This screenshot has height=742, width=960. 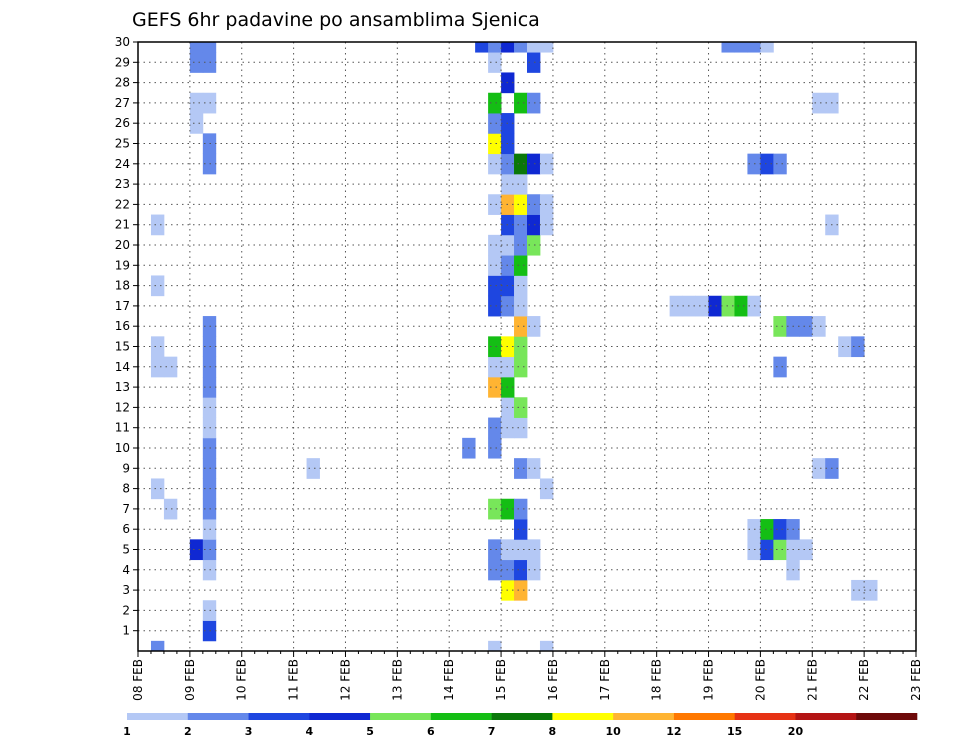 I want to click on x-tick-label: 13 FEB, so click(x=397, y=680).